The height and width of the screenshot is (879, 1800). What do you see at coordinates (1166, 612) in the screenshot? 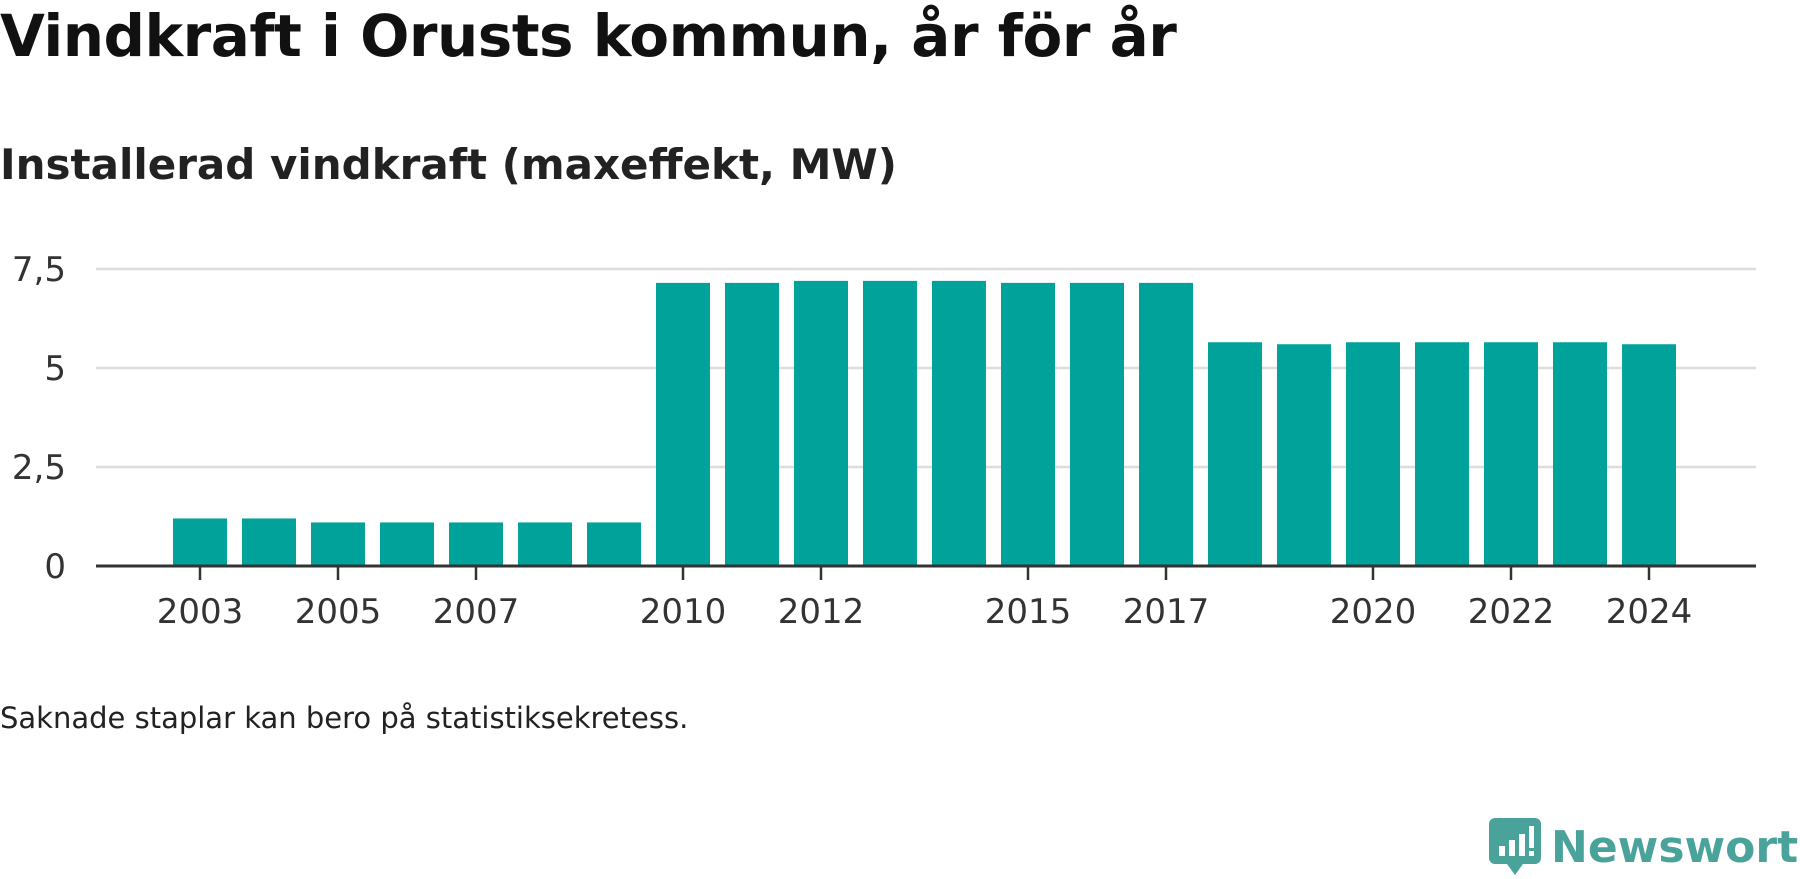
I see `x-tick-label: 2017` at bounding box center [1166, 612].